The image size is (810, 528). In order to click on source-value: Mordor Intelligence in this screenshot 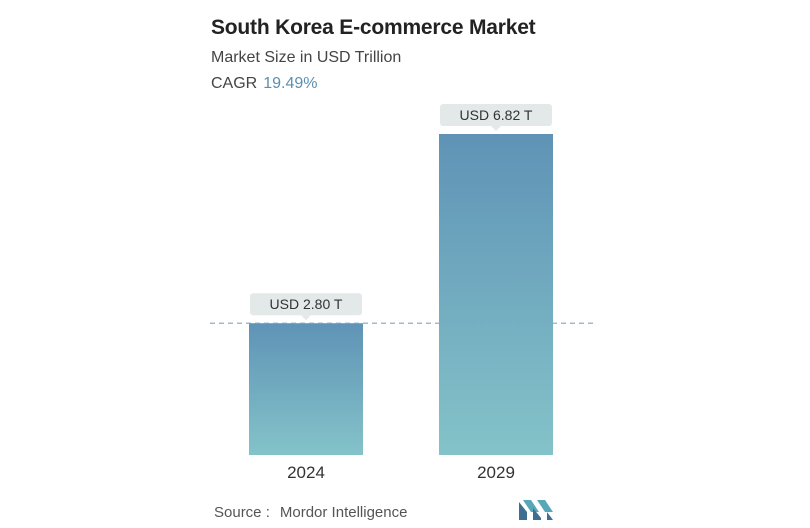, I will do `click(343, 512)`.